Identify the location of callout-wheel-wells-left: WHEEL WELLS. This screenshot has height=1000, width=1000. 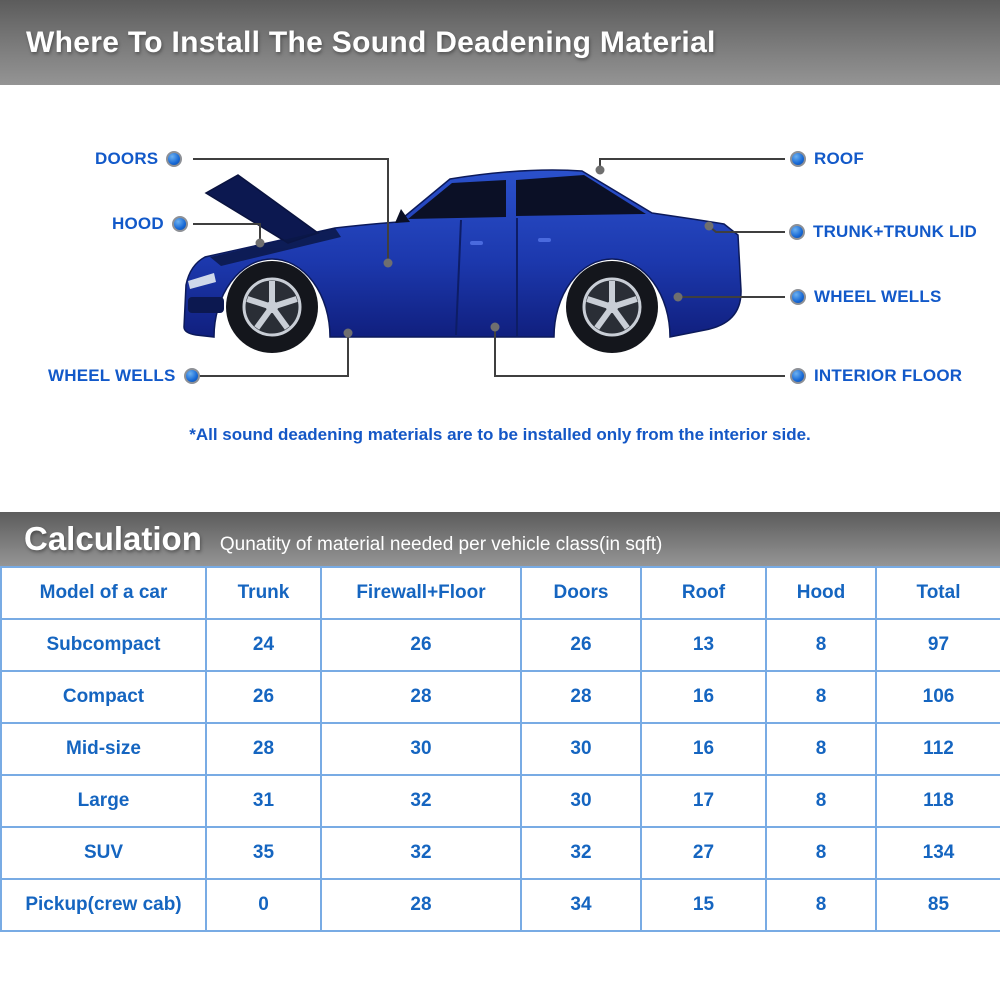
(124, 376).